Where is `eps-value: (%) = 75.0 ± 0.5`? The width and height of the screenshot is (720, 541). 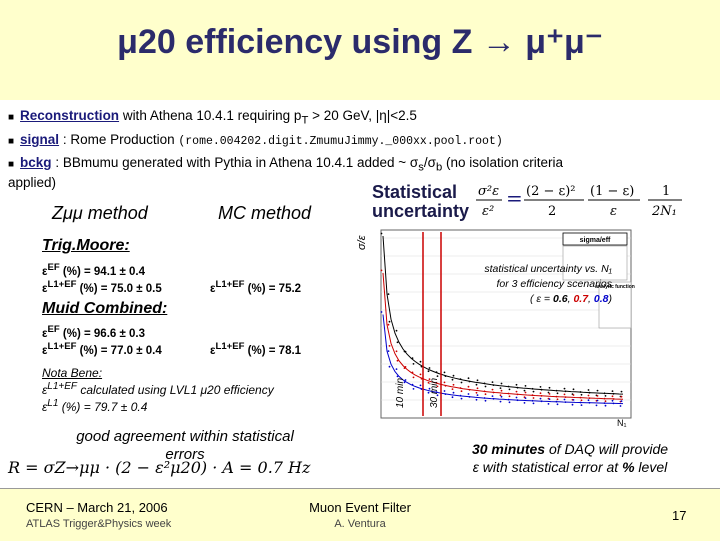
eps-value: (%) = 75.0 ± 0.5 is located at coordinates (119, 288).